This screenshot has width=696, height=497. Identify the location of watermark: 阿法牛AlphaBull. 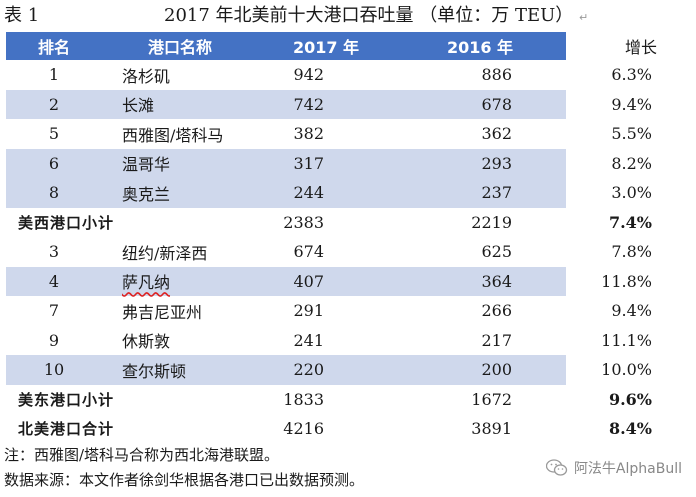
(613, 468).